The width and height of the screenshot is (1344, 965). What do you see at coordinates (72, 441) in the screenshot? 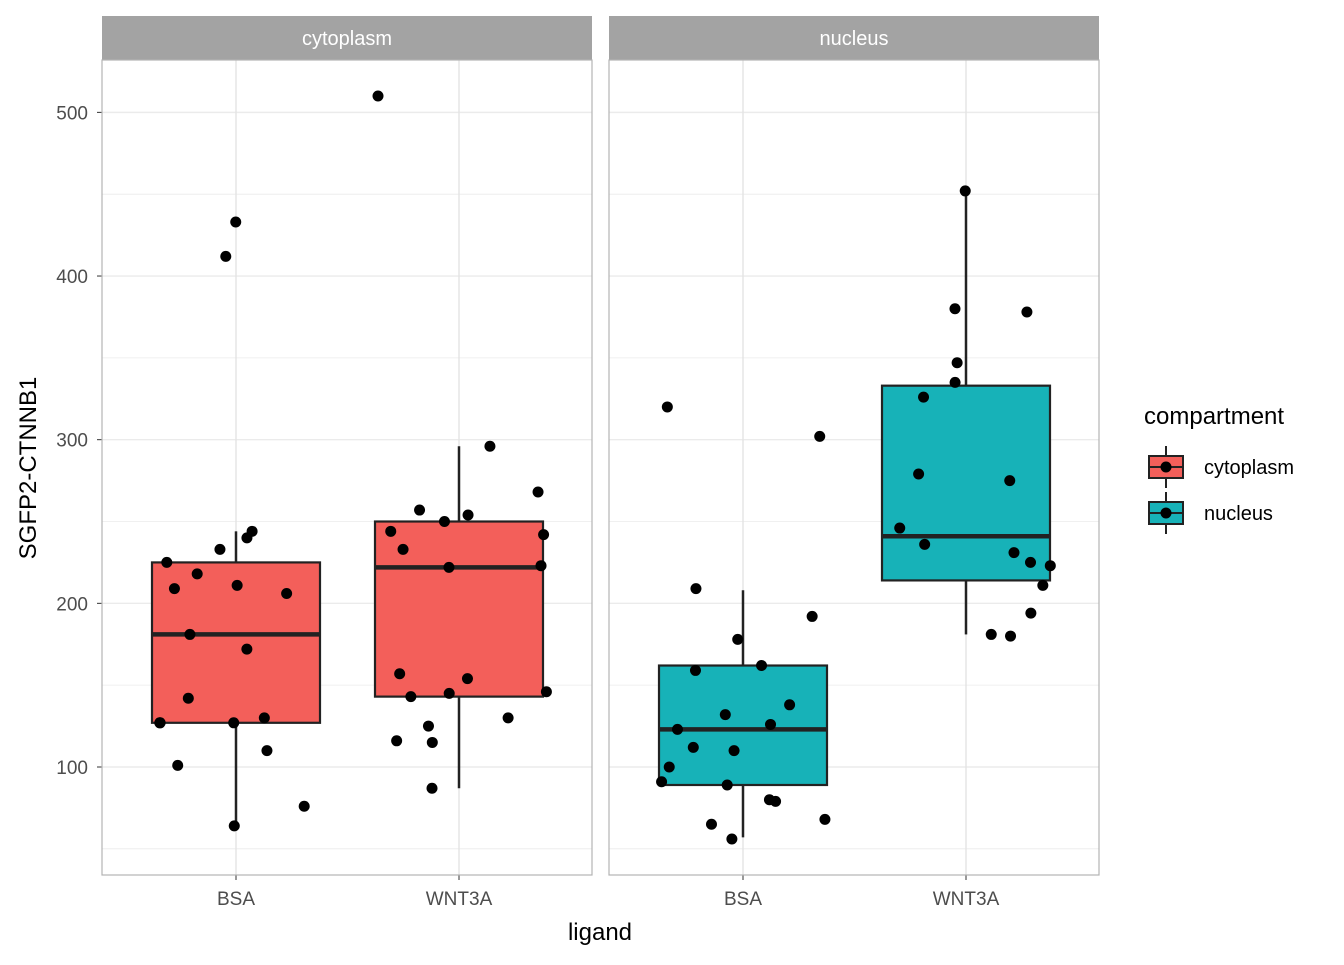
I see `y-tick-label: 300` at bounding box center [72, 441].